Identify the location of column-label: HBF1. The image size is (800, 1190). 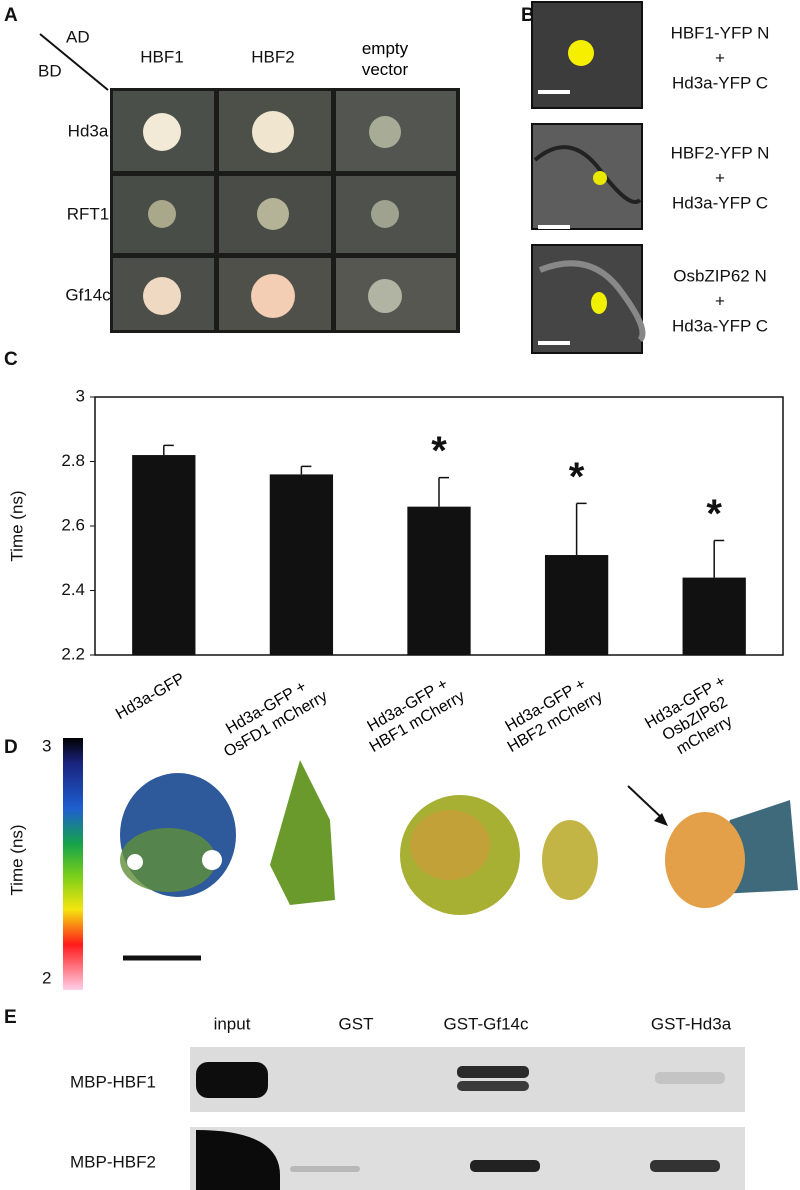
(161, 56).